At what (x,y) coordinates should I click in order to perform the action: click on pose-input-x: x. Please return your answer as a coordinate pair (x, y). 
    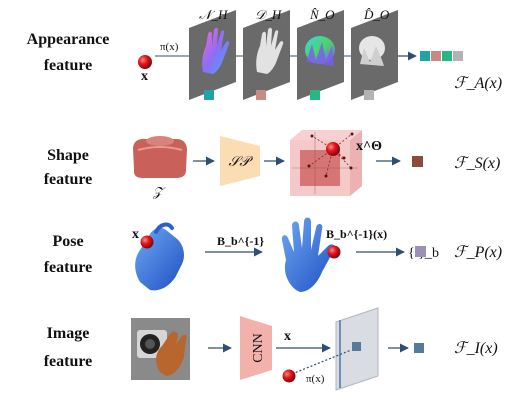
    Looking at the image, I should click on (135, 234).